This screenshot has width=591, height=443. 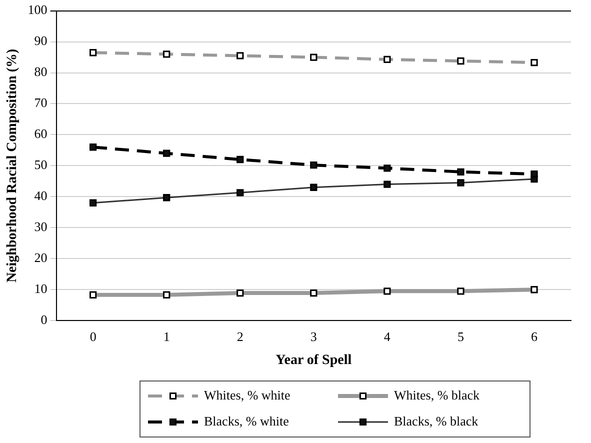 What do you see at coordinates (460, 336) in the screenshot?
I see `x-tick-label: 5` at bounding box center [460, 336].